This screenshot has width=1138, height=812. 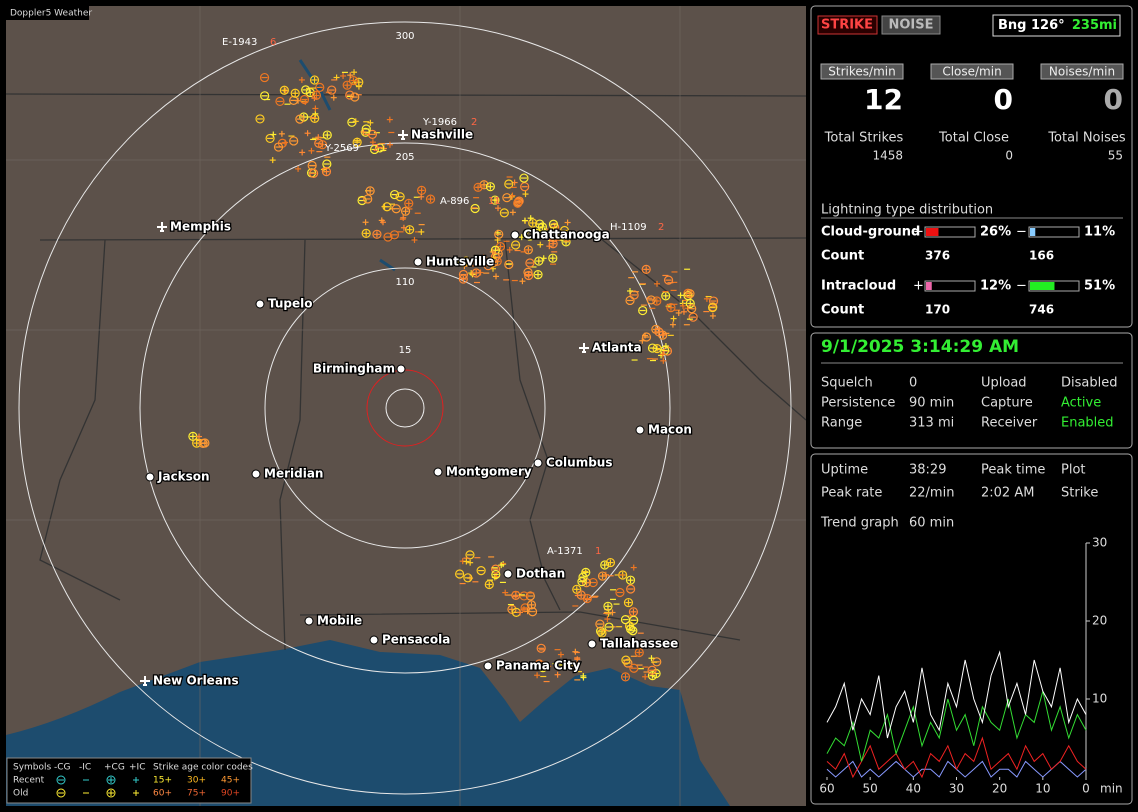 What do you see at coordinates (859, 523) in the screenshot?
I see `stat: Trend graph` at bounding box center [859, 523].